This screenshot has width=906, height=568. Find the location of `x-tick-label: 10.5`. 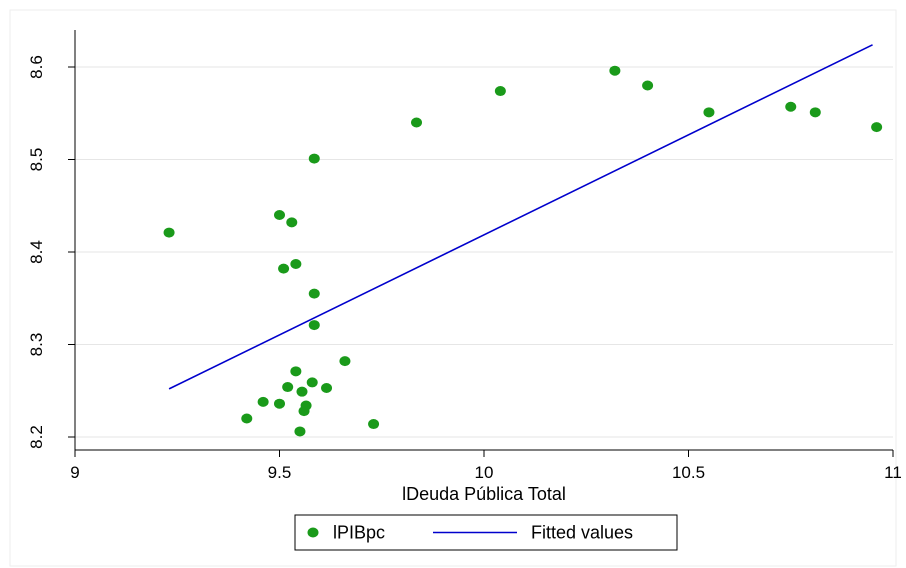

x-tick-label: 10.5 is located at coordinates (688, 472).